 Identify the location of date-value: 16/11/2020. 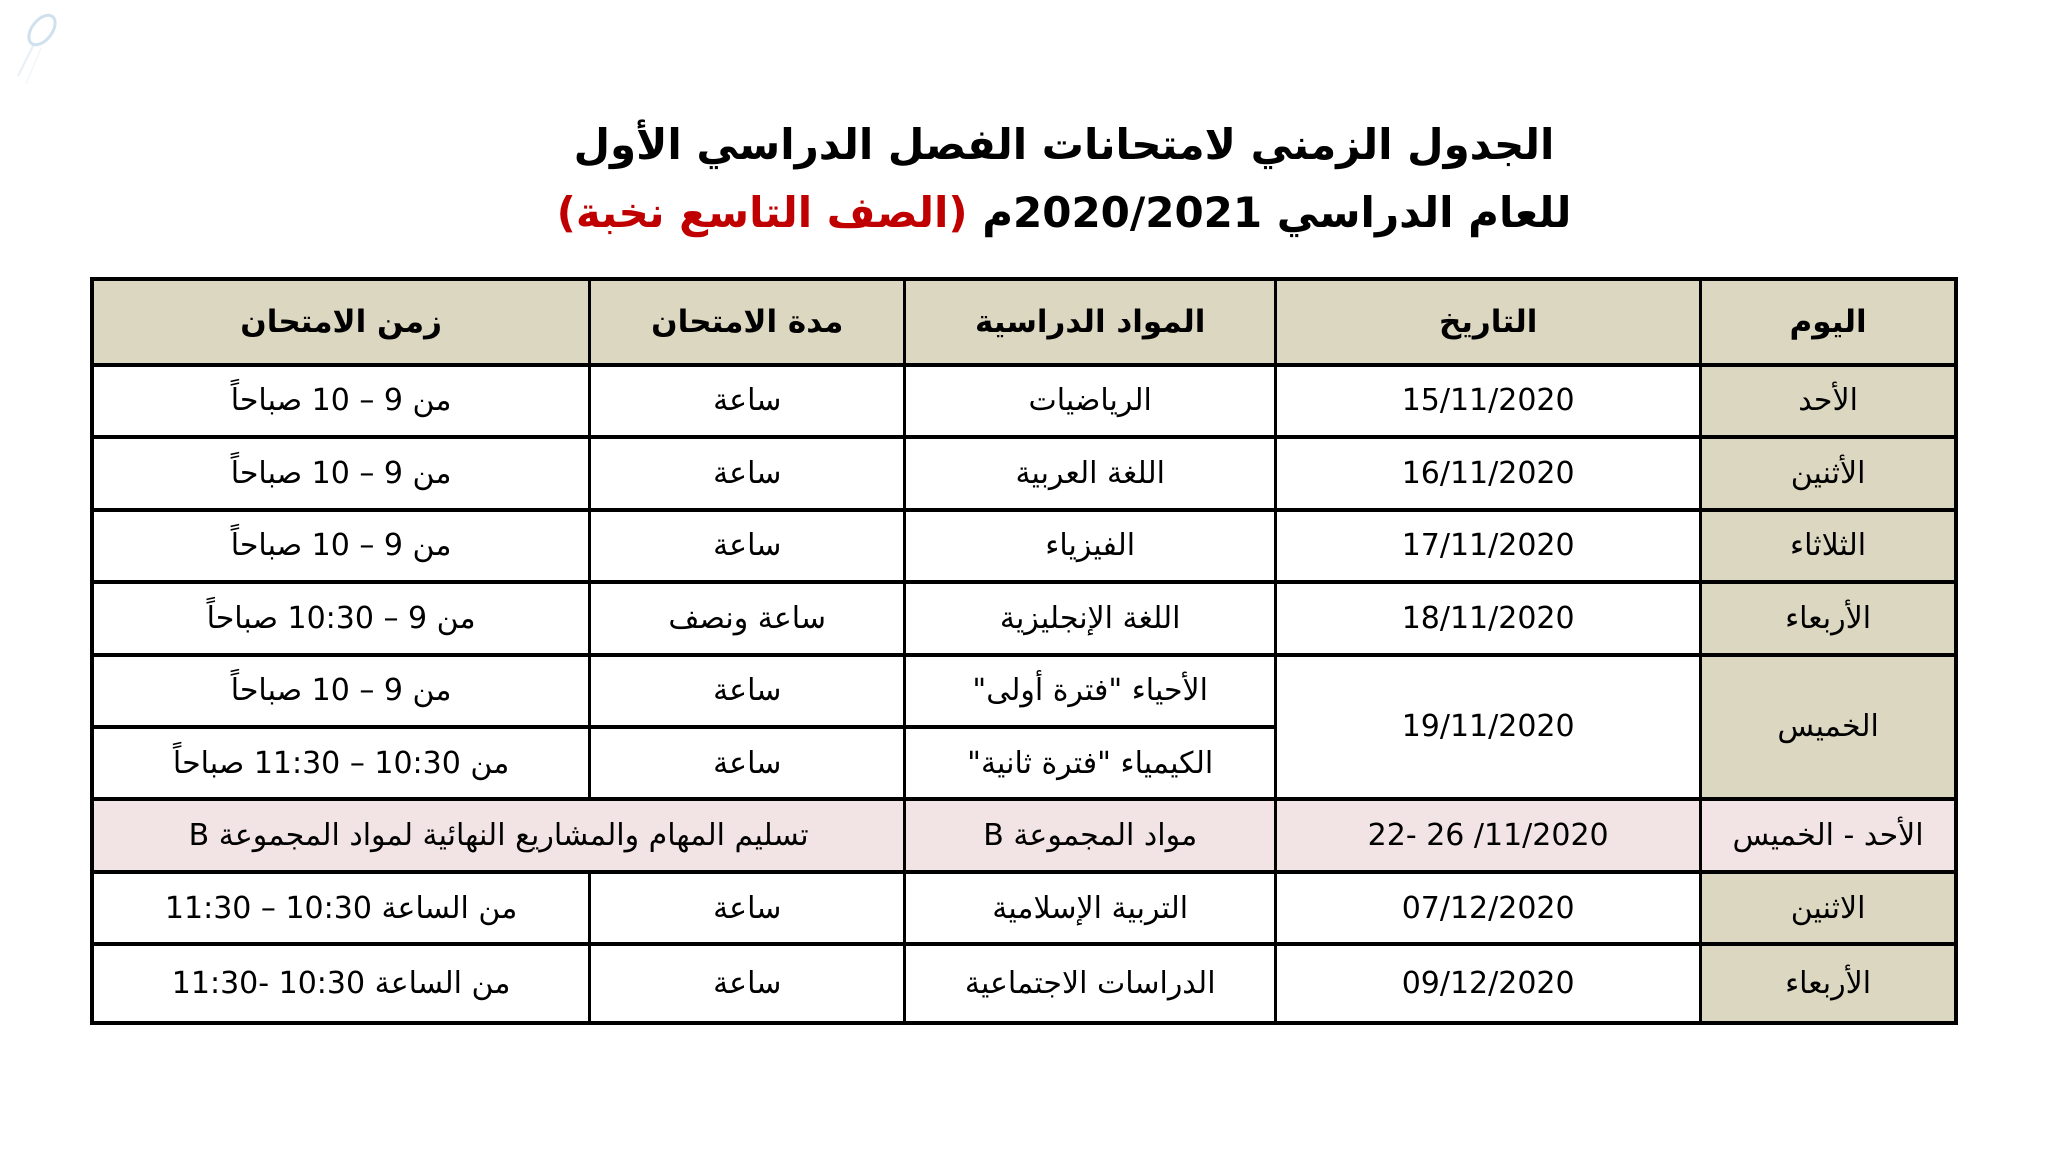
(1488, 473).